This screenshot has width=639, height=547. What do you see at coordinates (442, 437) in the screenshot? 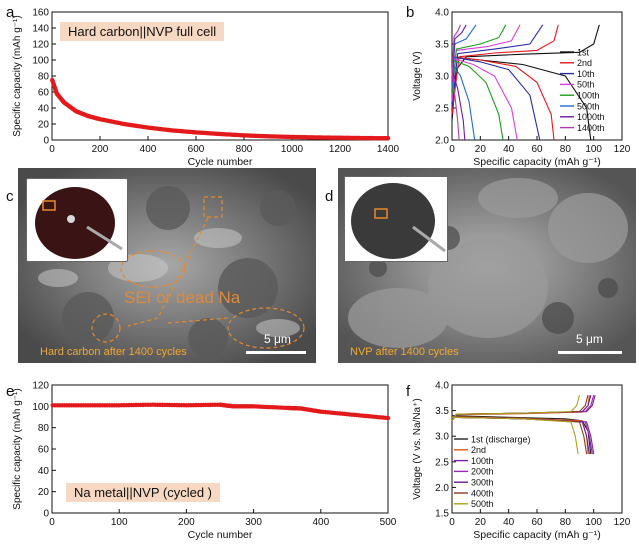
I see `ytick-label-f: 3.0` at bounding box center [442, 437].